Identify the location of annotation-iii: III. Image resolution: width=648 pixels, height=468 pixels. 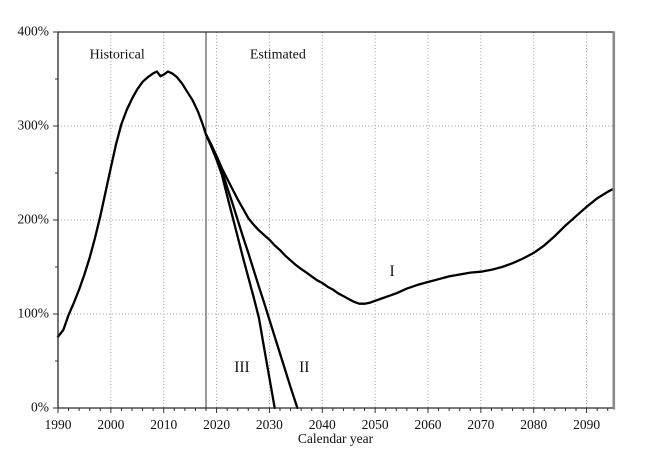
(242, 367).